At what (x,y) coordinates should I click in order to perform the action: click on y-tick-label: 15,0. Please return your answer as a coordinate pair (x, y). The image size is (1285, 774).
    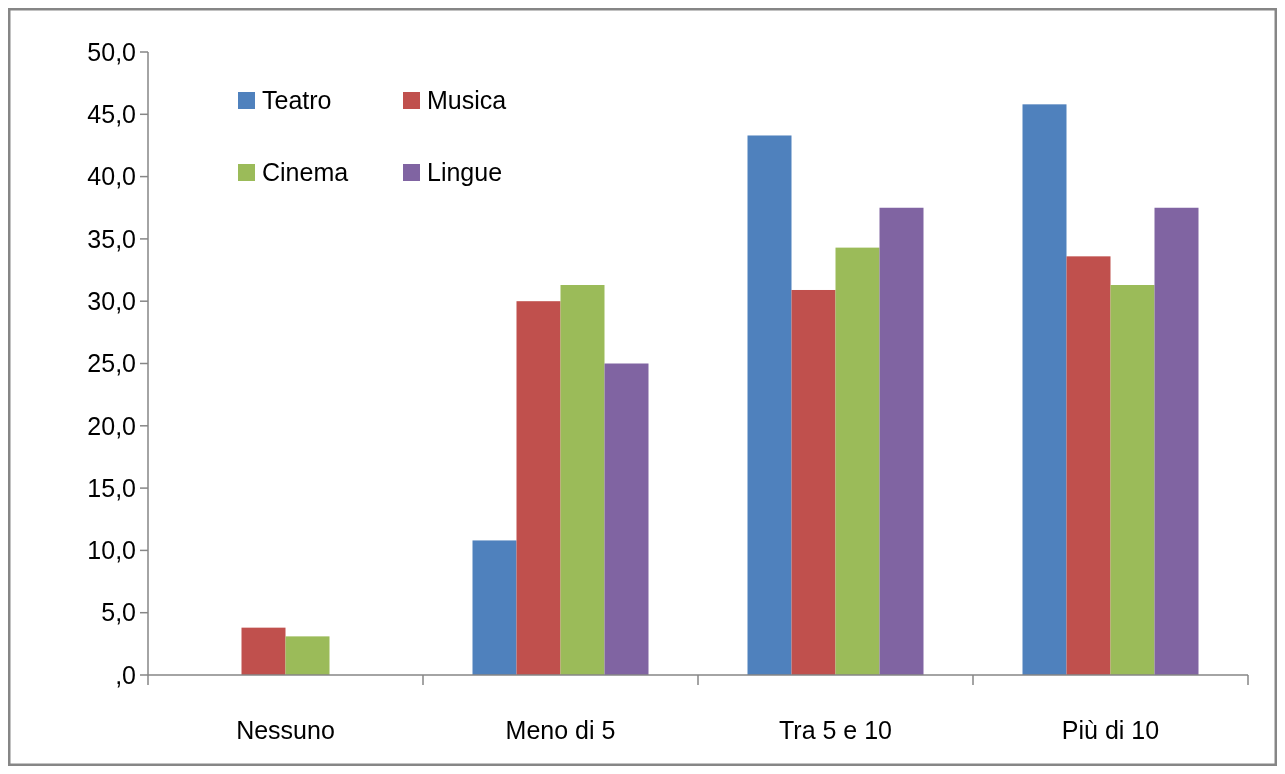
    Looking at the image, I should click on (111, 487).